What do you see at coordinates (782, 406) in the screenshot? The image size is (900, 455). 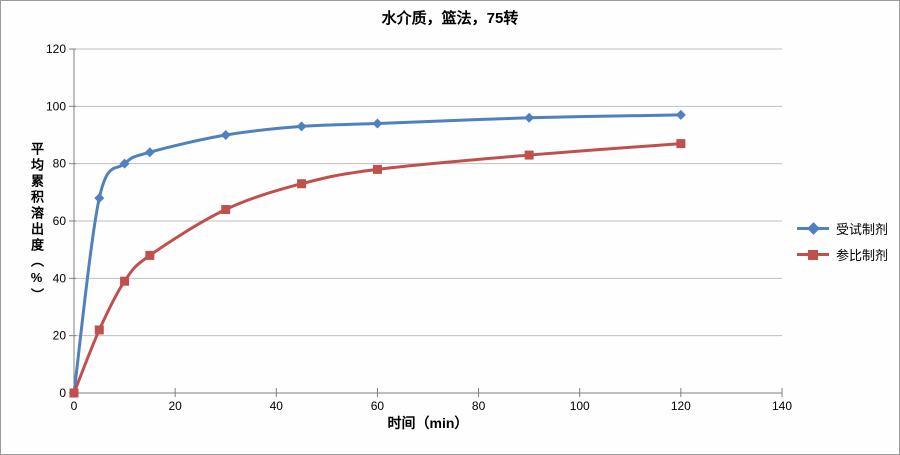 I see `x-tick-label: 140` at bounding box center [782, 406].